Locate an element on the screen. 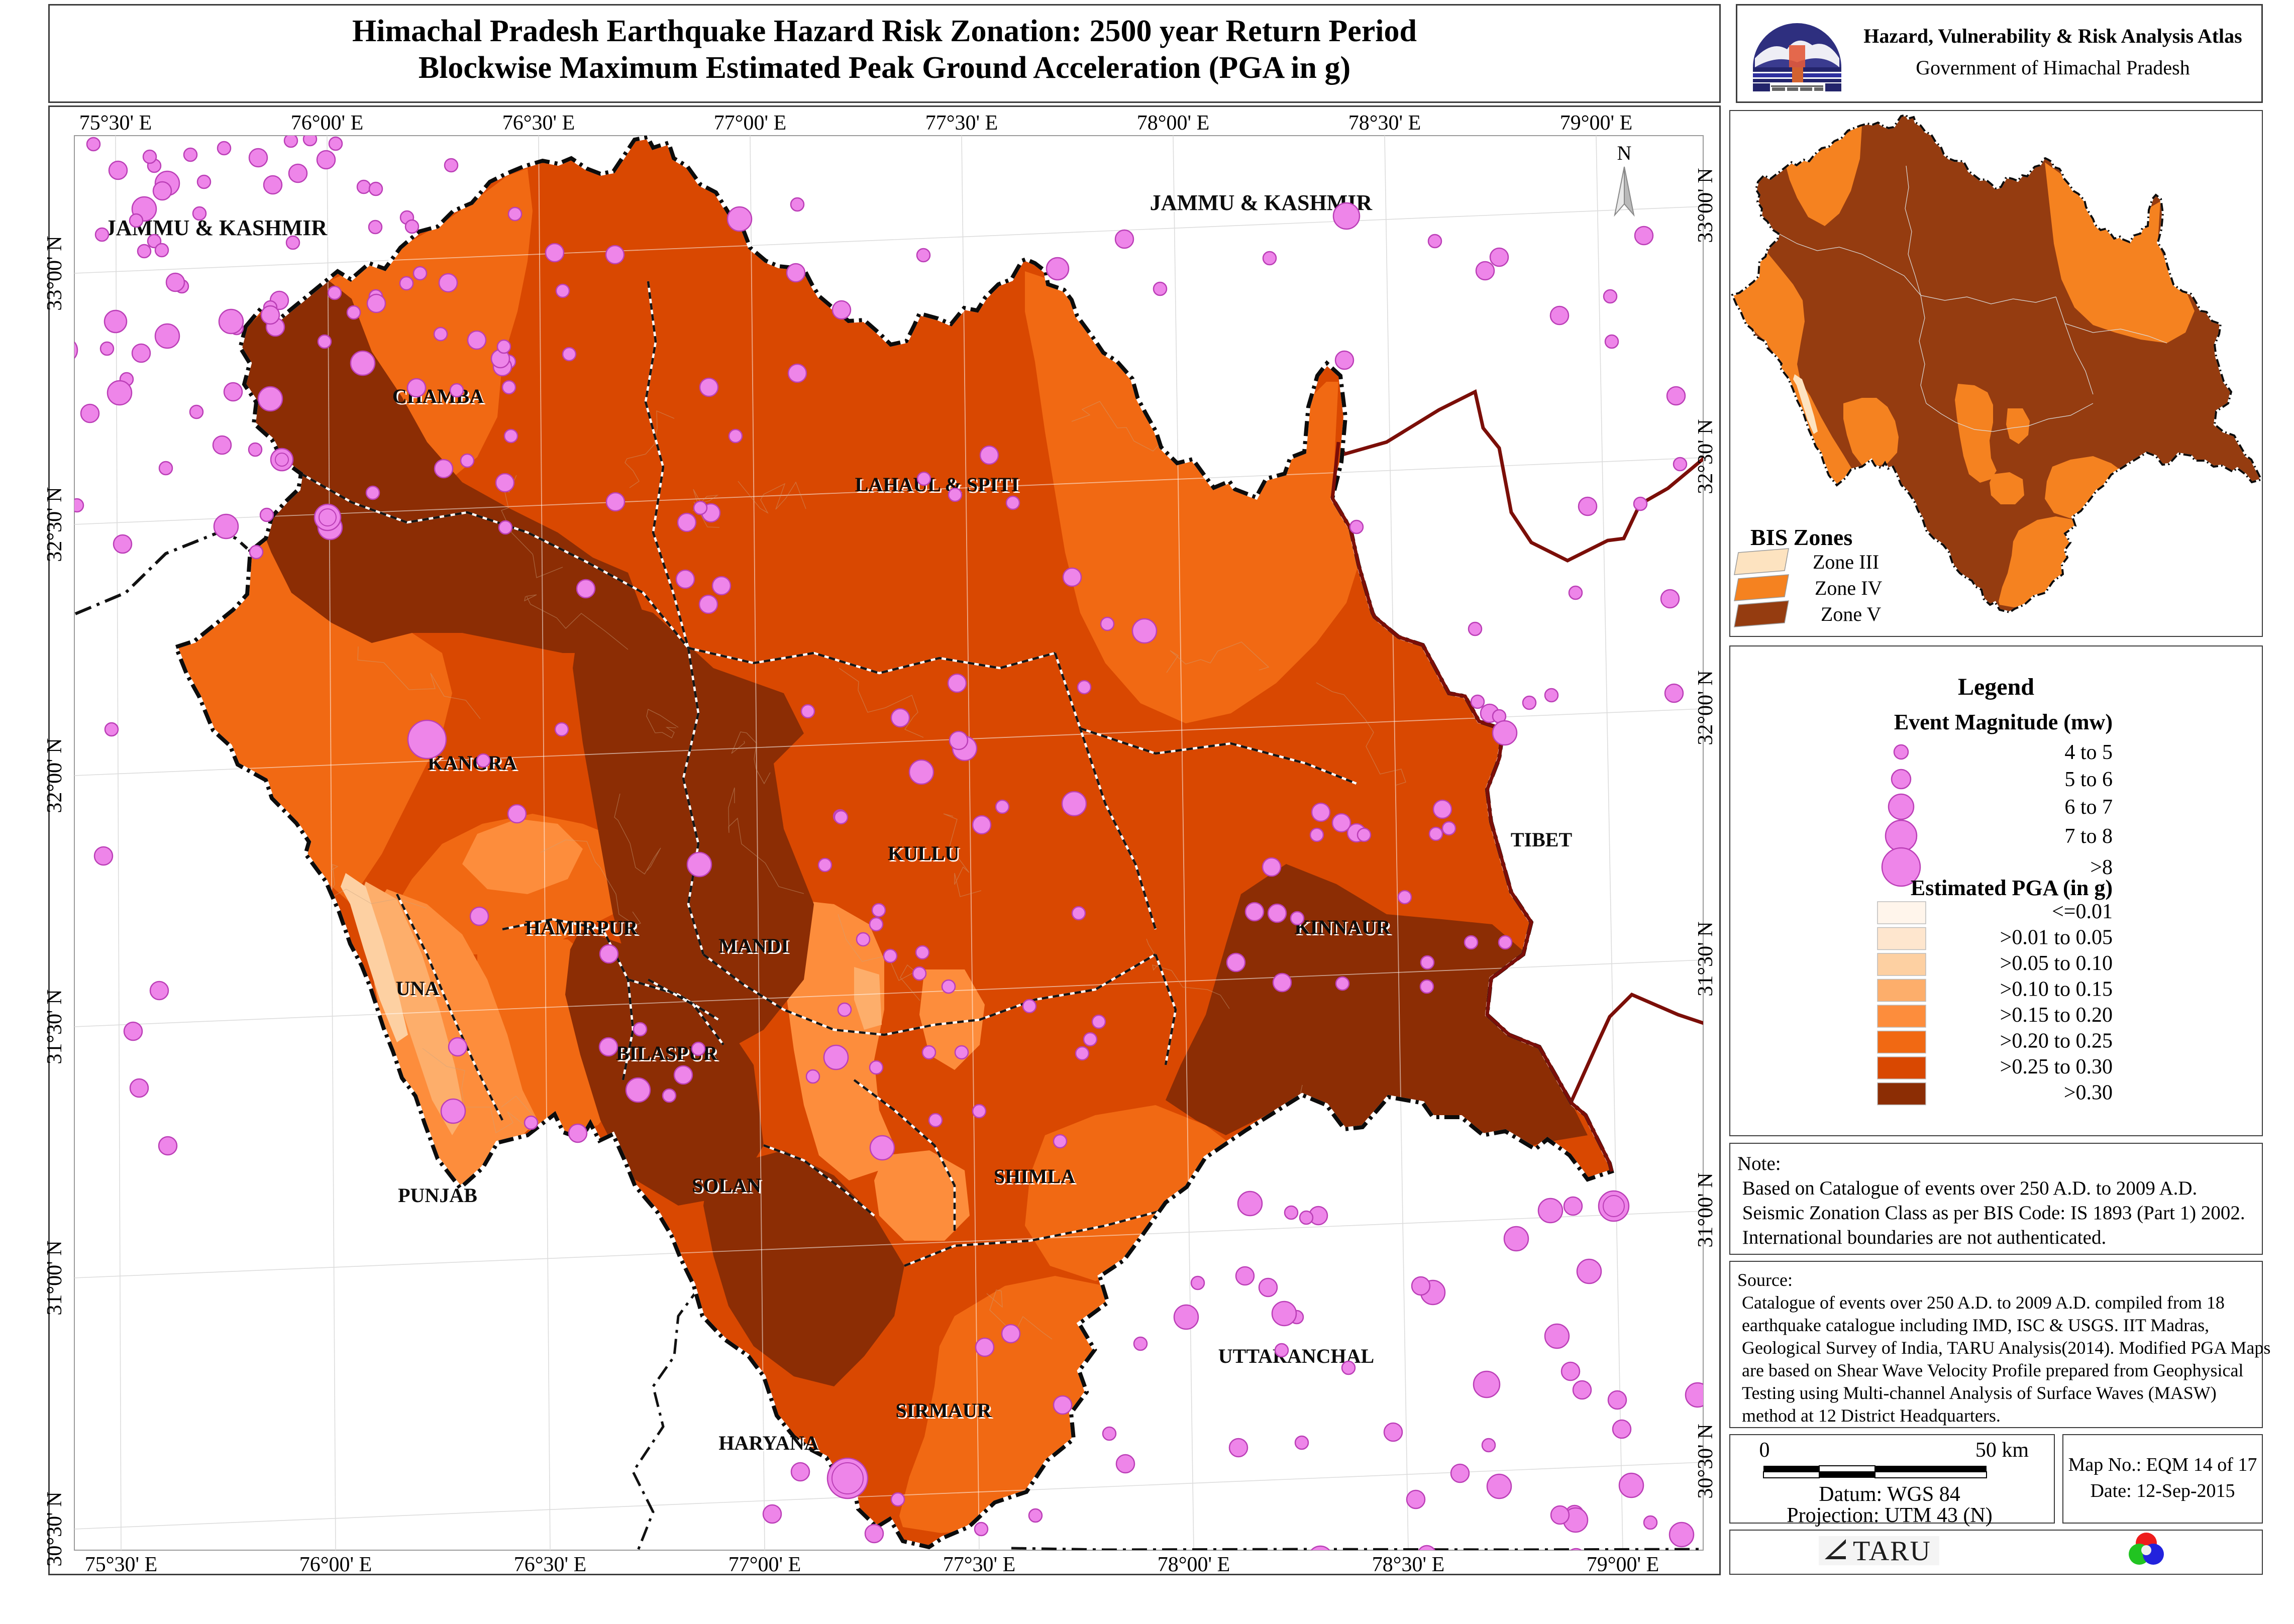 The width and height of the screenshot is (2294, 1624). svg-text: 7 to 8 is located at coordinates (2088, 837).